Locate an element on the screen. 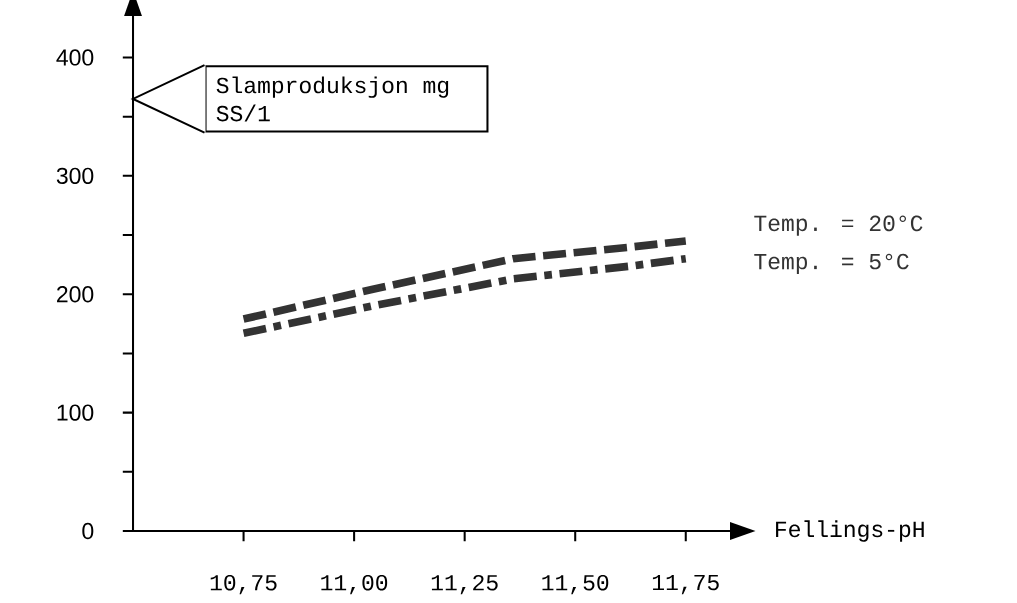 Image resolution: width=1017 pixels, height=603 pixels. y-tick-label: 300 is located at coordinates (75, 175).